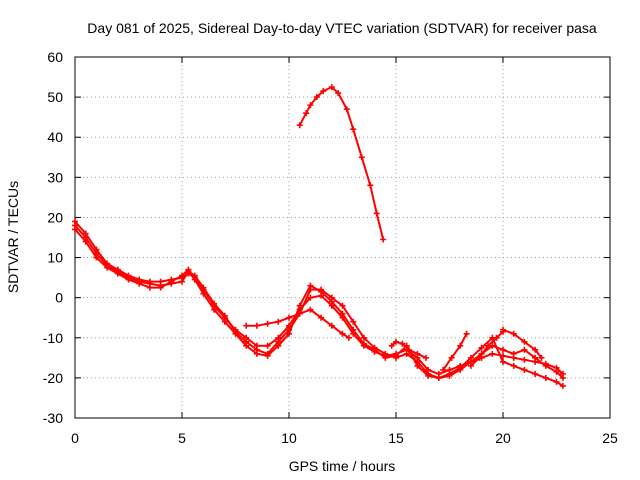 The height and width of the screenshot is (480, 640). I want to click on y-axis-title: SDTVAR / TECUs, so click(13, 237).